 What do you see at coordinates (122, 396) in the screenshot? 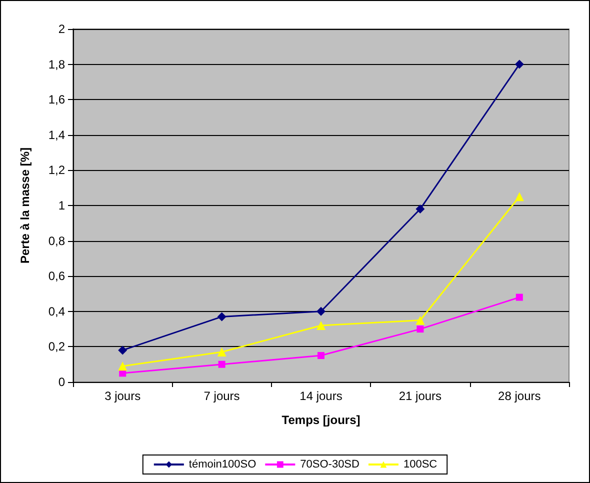
I see `x-tick-label: 3 jours` at bounding box center [122, 396].